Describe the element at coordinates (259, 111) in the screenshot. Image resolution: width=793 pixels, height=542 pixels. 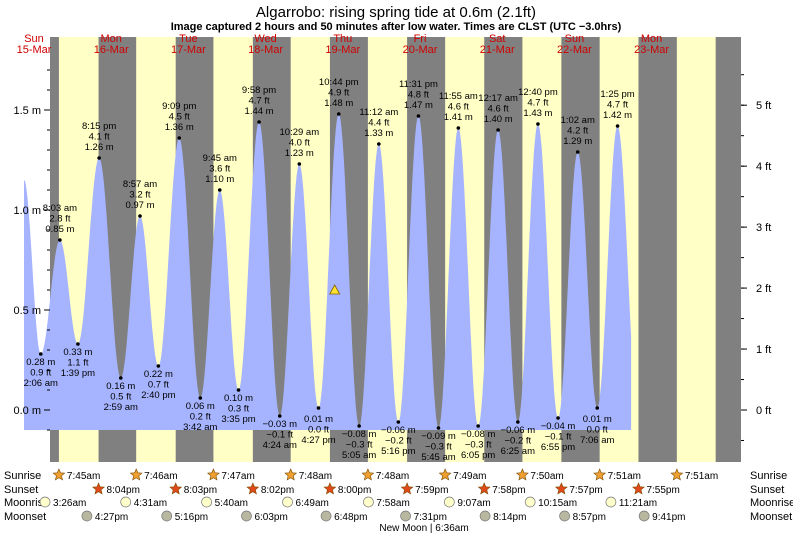
I see `tide-label-11-2: 1.44 m` at that location.